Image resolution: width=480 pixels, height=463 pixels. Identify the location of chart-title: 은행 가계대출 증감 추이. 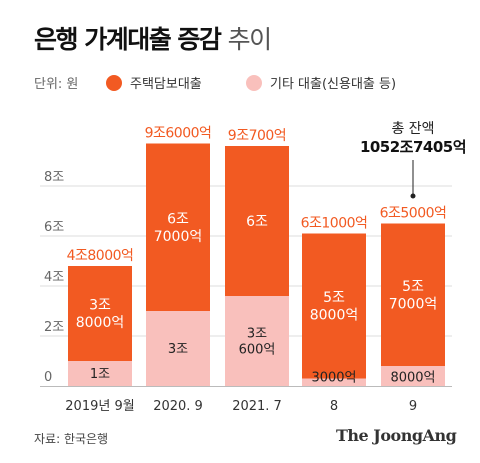
(153, 38).